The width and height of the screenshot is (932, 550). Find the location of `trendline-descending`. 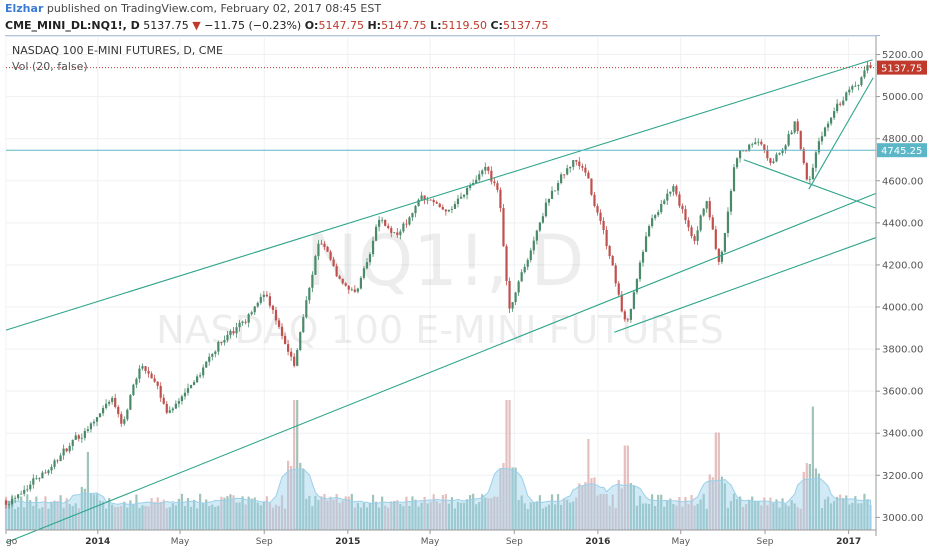

trendline-descending is located at coordinates (810, 184).